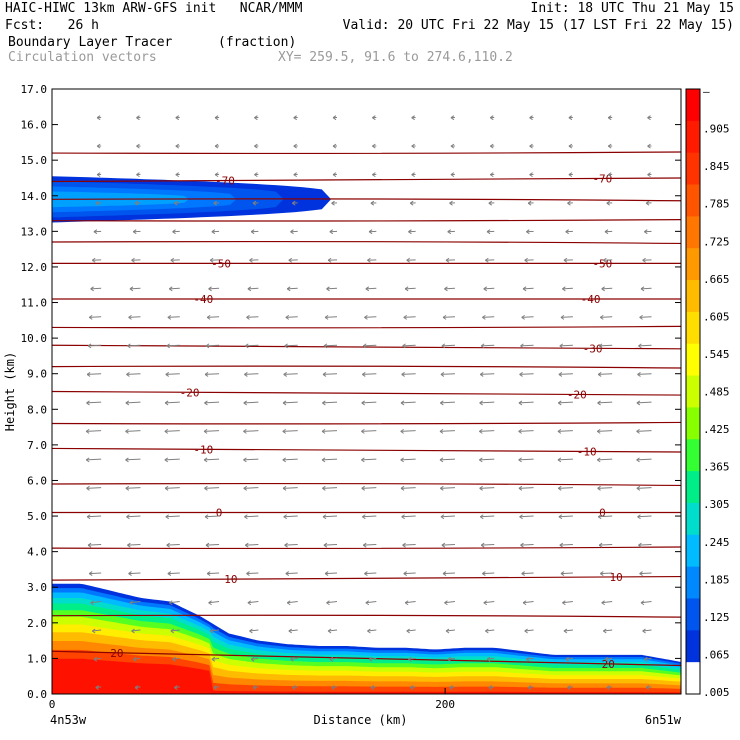  What do you see at coordinates (68, 720) in the screenshot?
I see `x-start-label: 4n53w` at bounding box center [68, 720].